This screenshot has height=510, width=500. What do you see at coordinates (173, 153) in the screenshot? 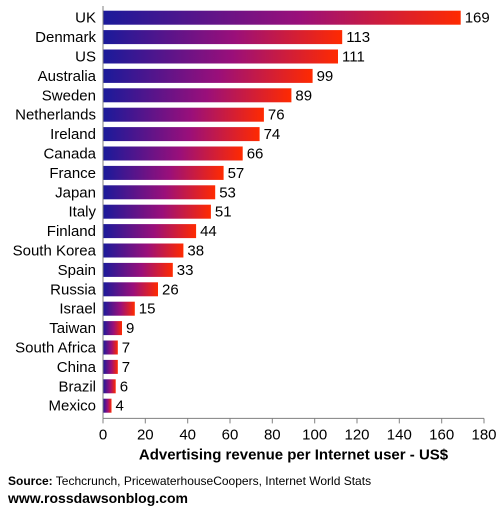
I see `bar-canada` at bounding box center [173, 153].